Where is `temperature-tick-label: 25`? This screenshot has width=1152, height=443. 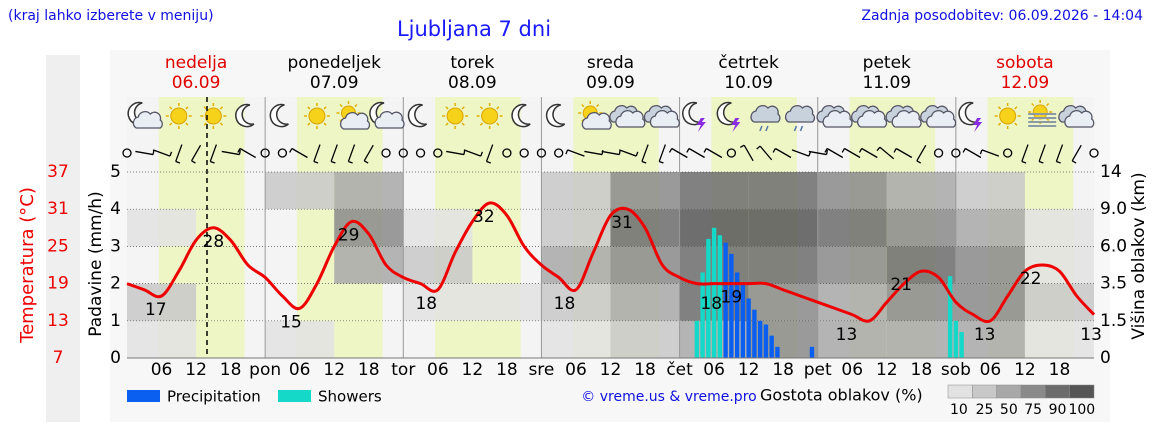 temperature-tick-label: 25 is located at coordinates (58, 246).